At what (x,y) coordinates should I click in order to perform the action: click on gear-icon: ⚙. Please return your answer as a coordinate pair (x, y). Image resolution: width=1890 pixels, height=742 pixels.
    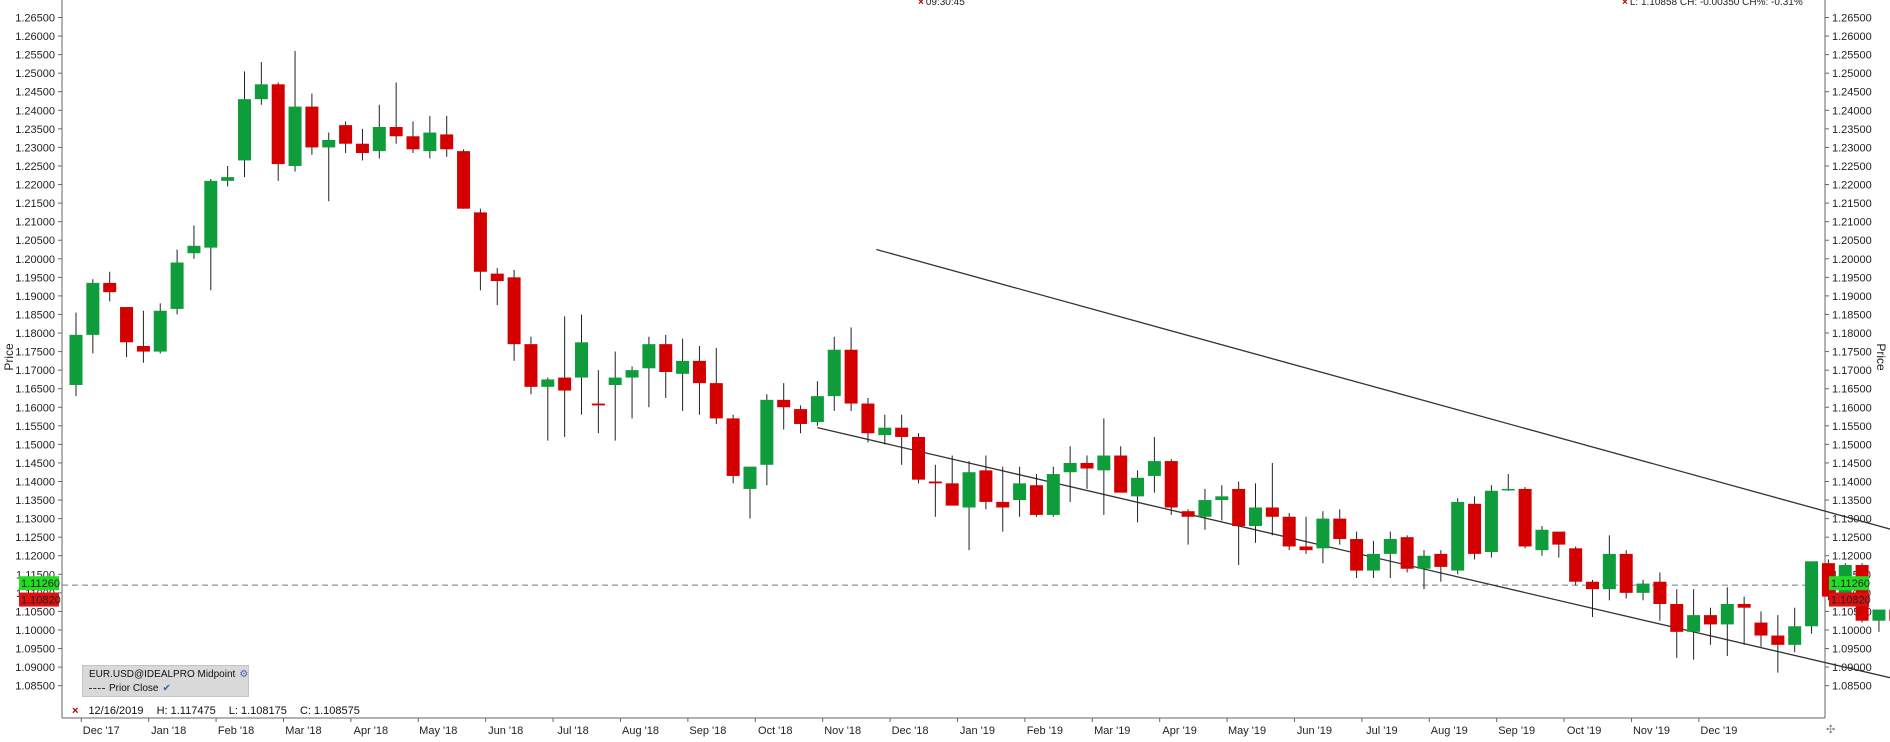
    Looking at the image, I should click on (244, 674).